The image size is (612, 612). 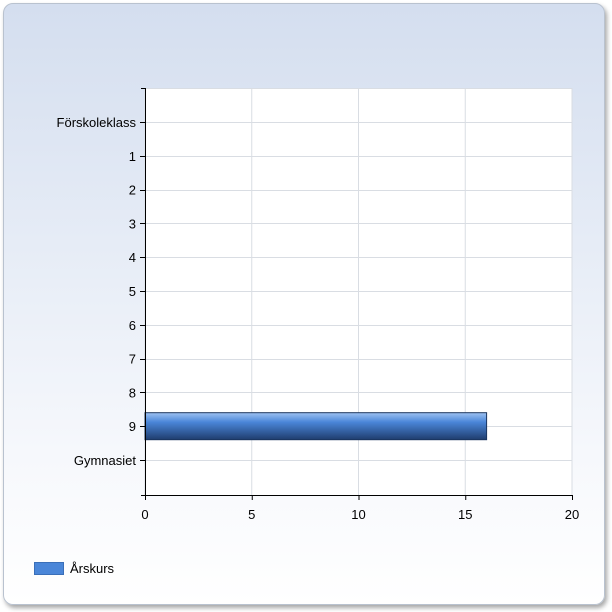 What do you see at coordinates (132, 325) in the screenshot?
I see `y-tick-label: 6` at bounding box center [132, 325].